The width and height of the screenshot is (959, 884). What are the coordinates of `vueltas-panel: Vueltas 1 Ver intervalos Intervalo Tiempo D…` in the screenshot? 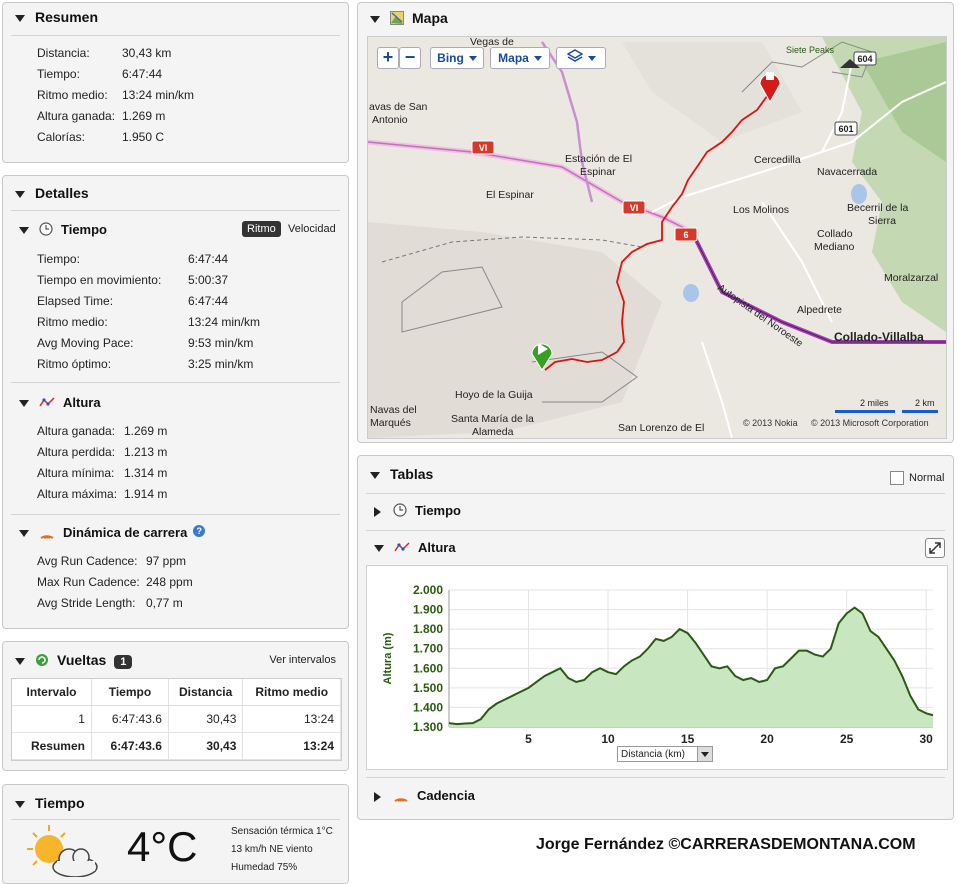 It's located at (175, 706).